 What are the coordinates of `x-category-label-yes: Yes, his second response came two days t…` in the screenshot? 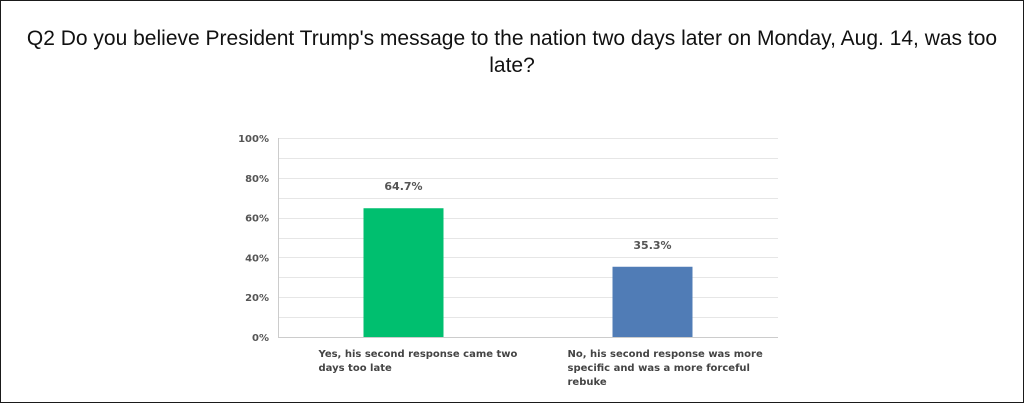 It's located at (418, 361).